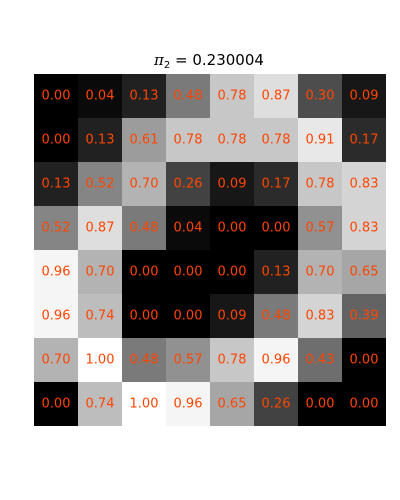  Describe the element at coordinates (320, 360) in the screenshot. I see `heatmap-cell-label-r6-c6: 0.43` at that location.